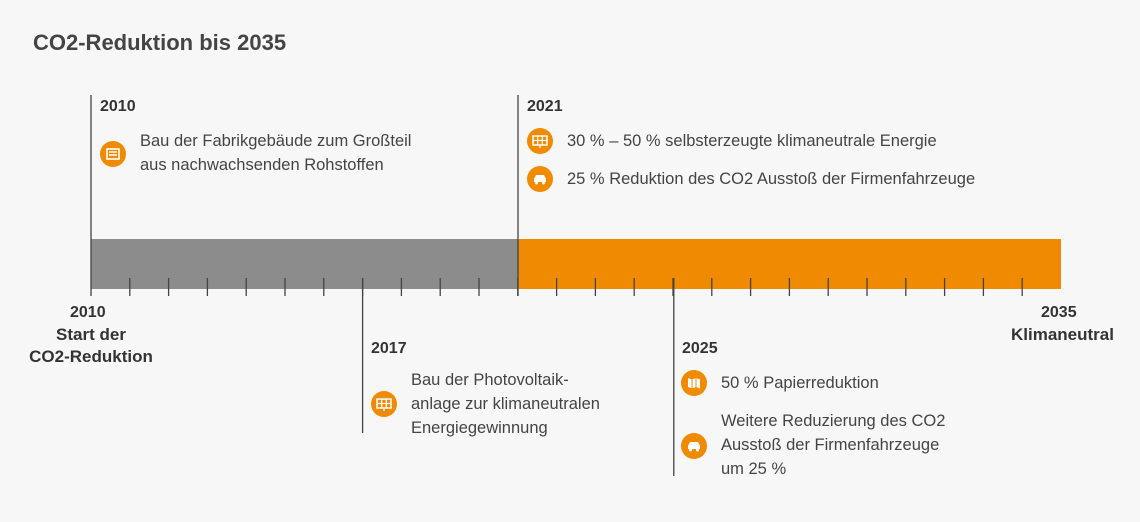  What do you see at coordinates (88, 312) in the screenshot?
I see `axis-start-year: 2010` at bounding box center [88, 312].